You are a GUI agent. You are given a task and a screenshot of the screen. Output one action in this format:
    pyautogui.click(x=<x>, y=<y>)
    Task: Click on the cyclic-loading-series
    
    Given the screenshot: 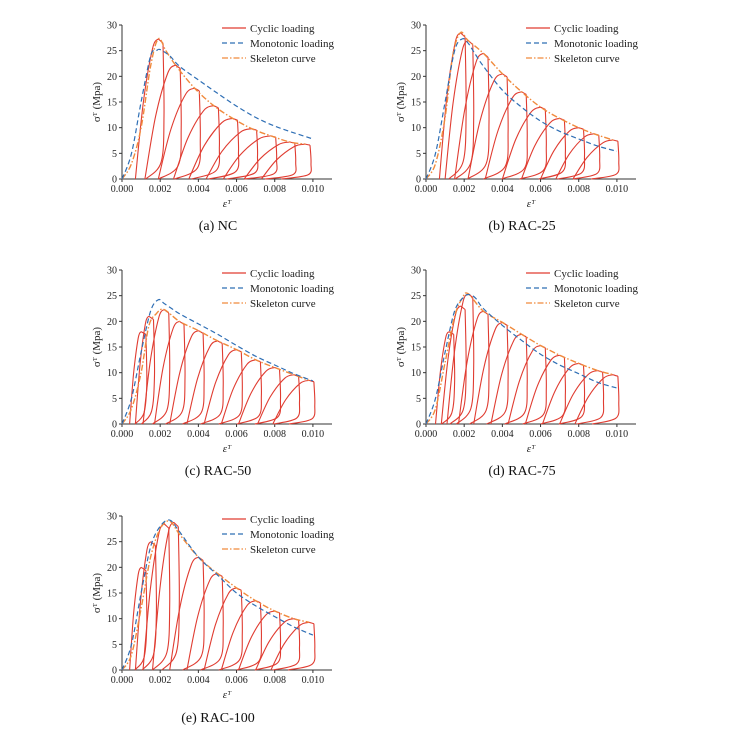 What is the action you would take?
    pyautogui.click(x=223, y=109)
    